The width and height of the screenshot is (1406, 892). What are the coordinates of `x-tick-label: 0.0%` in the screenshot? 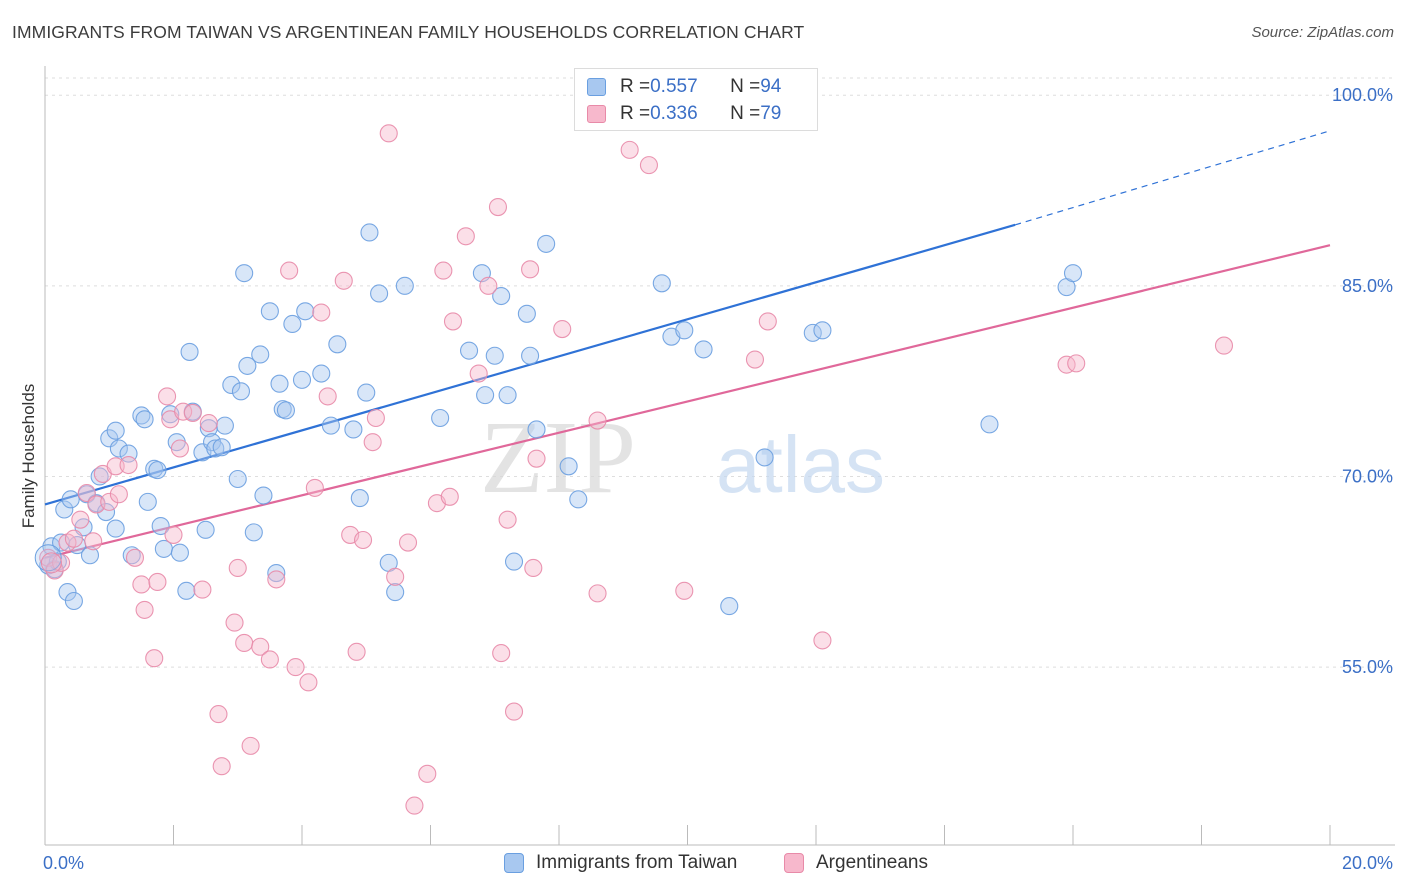 It's located at (63, 863).